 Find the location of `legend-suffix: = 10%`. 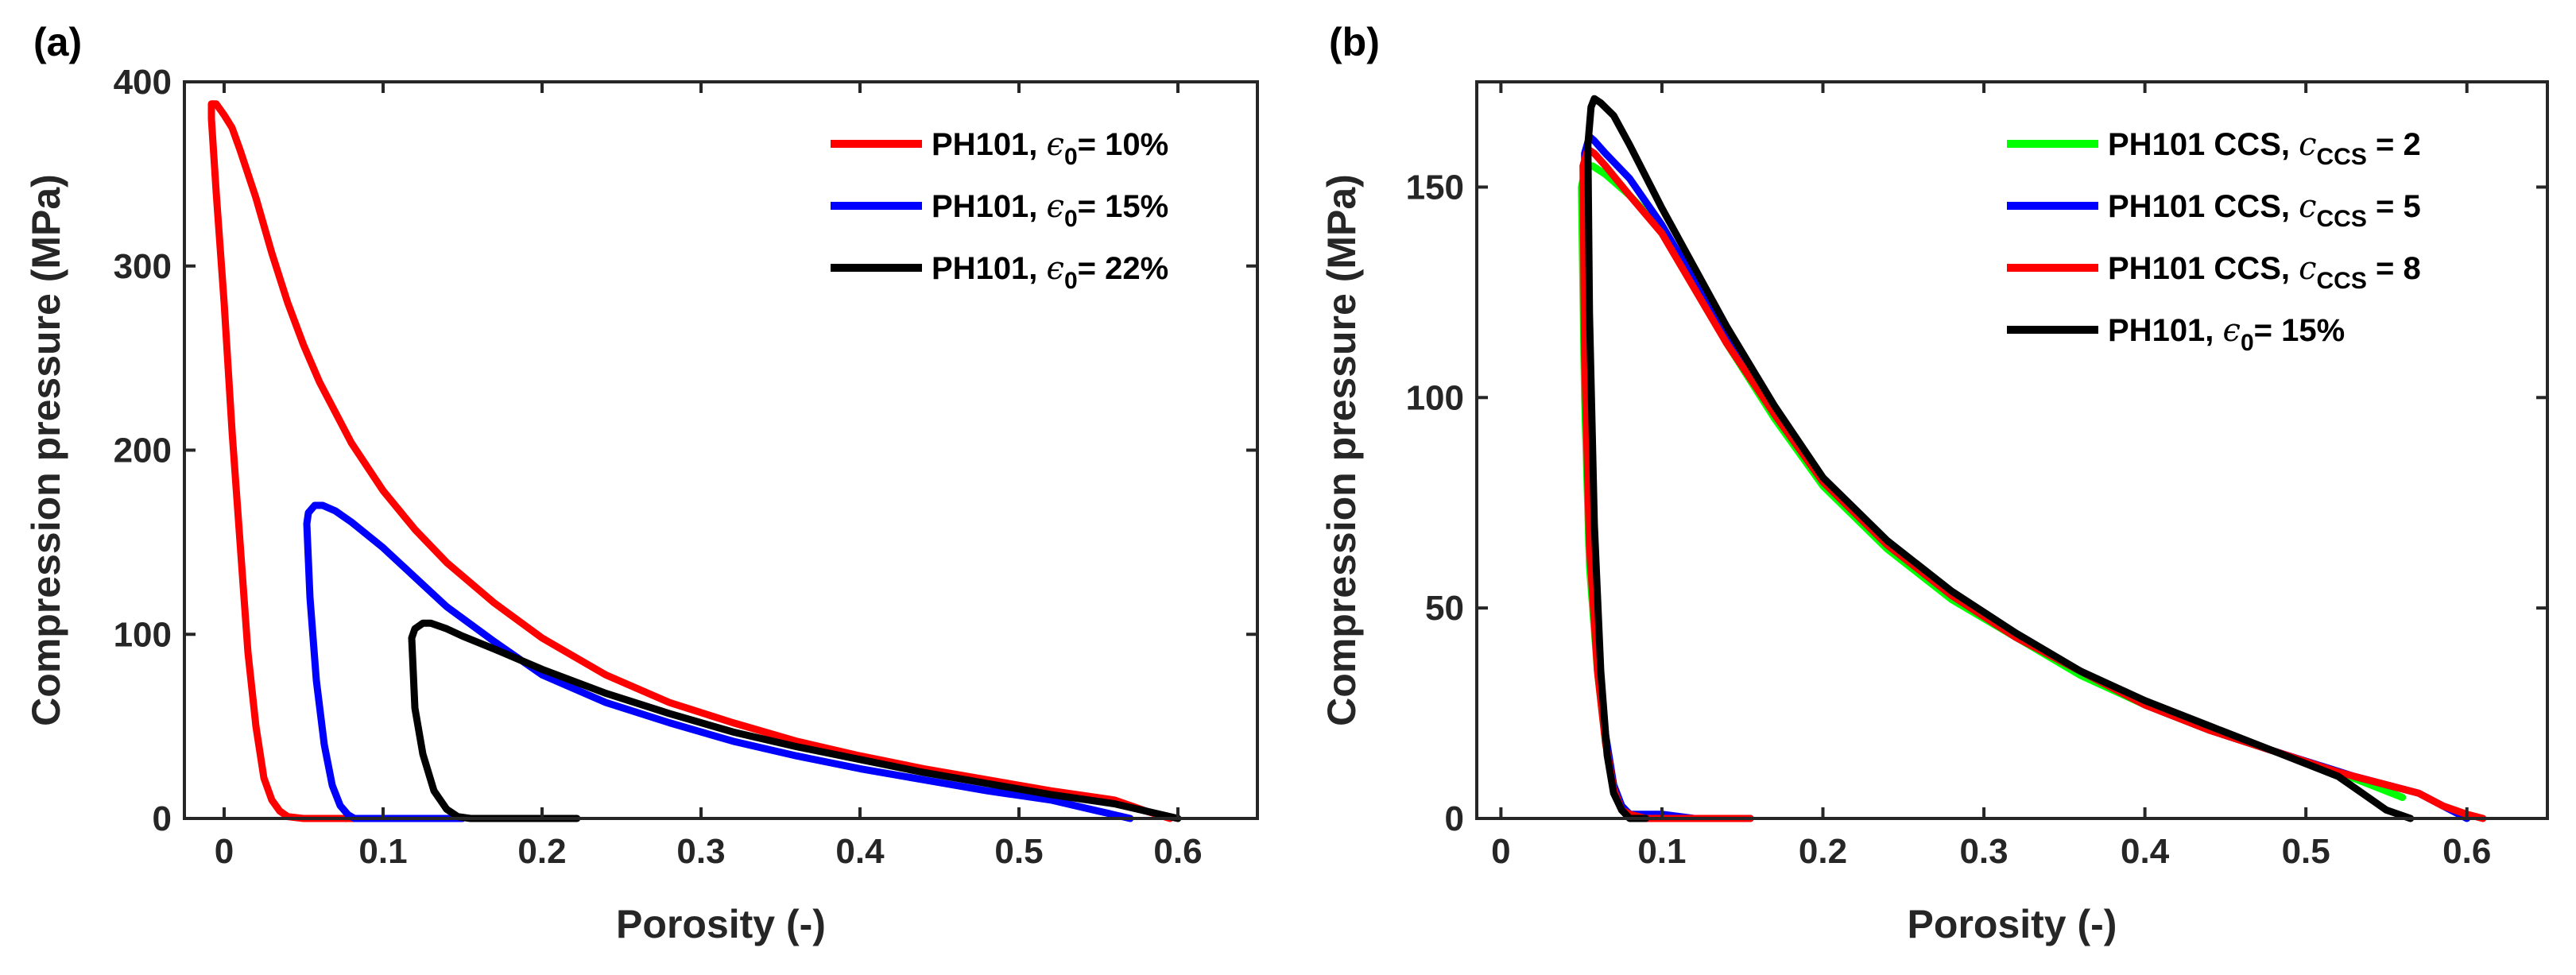

legend-suffix: = 10% is located at coordinates (1123, 144).